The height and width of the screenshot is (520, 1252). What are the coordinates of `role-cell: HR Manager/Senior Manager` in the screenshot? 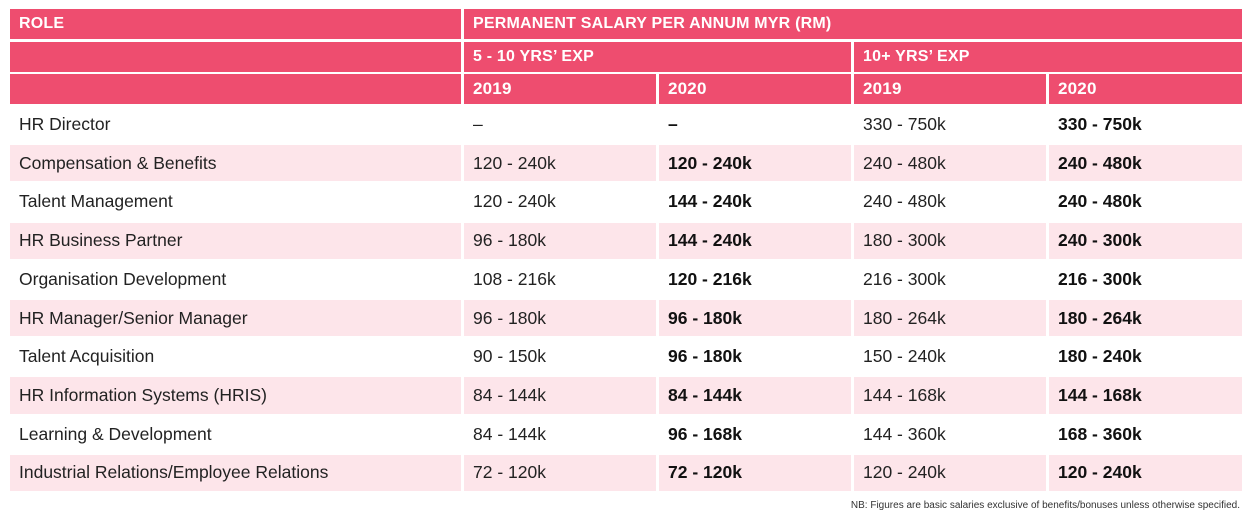 It's located at (235, 318).